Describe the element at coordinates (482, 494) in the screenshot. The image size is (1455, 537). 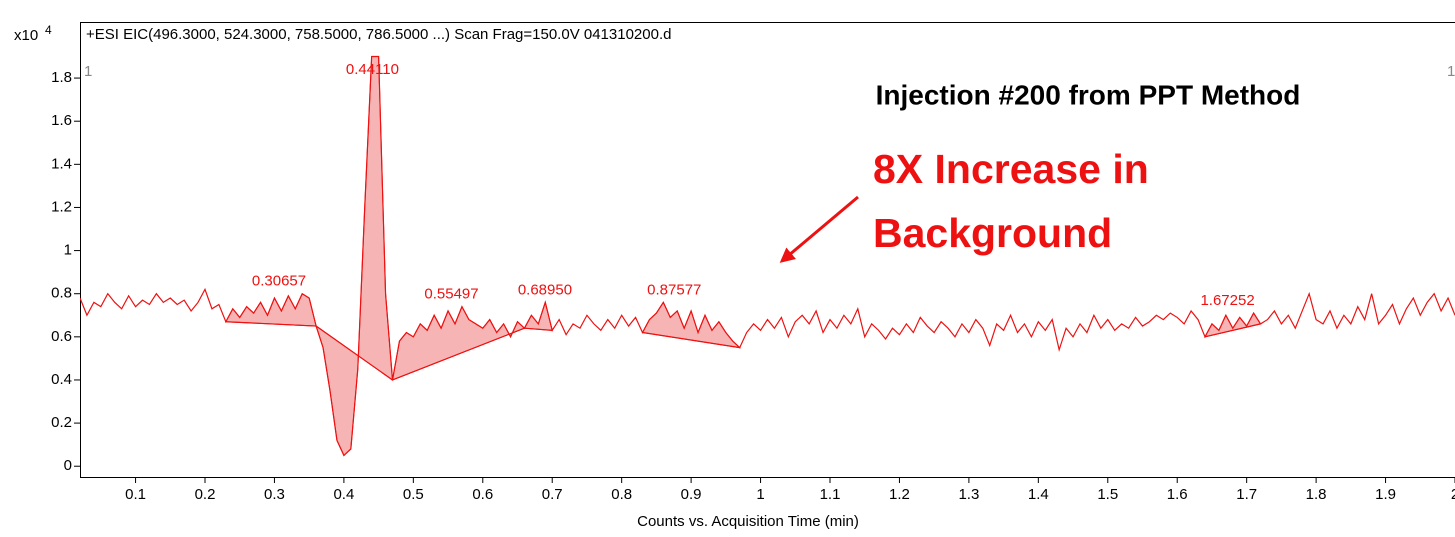
I see `x-tick-label: 0.6` at that location.